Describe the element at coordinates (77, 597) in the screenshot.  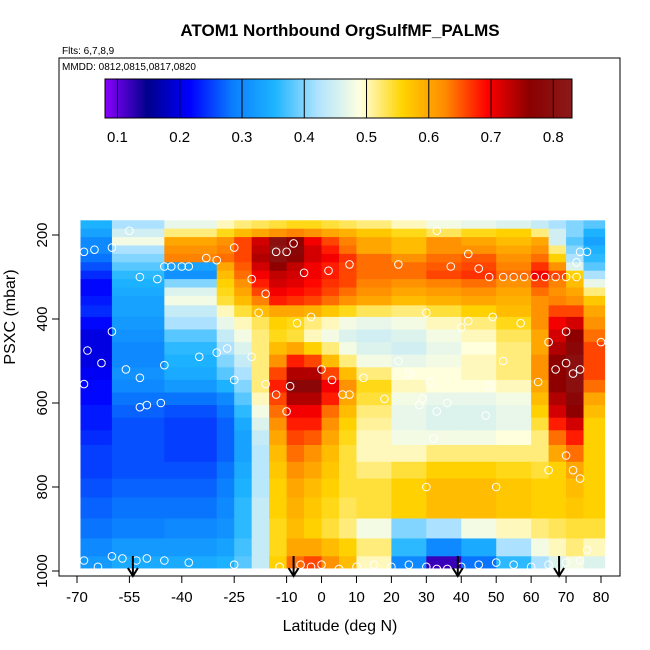
I see `x-tick-label: -70` at that location.